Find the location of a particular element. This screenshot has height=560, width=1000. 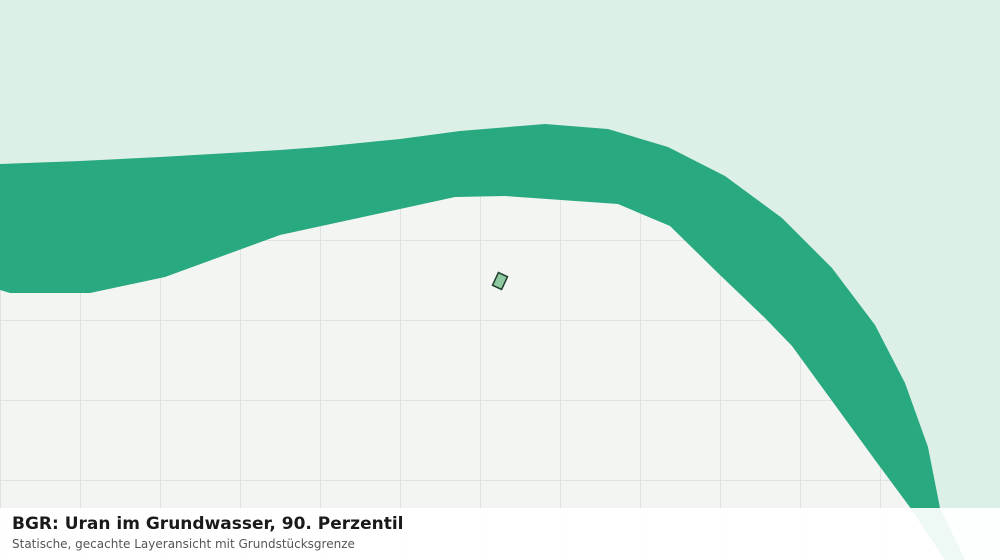

caption-panel is located at coordinates (500, 534).